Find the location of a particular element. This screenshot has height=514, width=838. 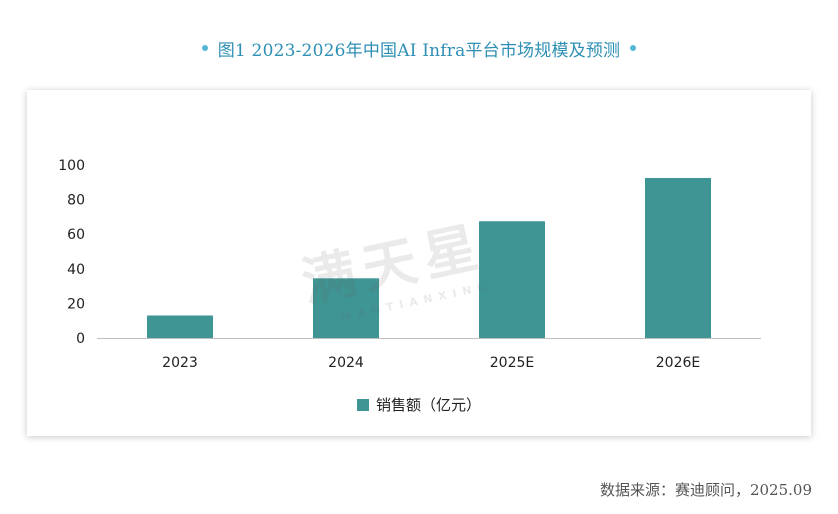

chart-legend: 销售额（亿元） is located at coordinates (419, 404).